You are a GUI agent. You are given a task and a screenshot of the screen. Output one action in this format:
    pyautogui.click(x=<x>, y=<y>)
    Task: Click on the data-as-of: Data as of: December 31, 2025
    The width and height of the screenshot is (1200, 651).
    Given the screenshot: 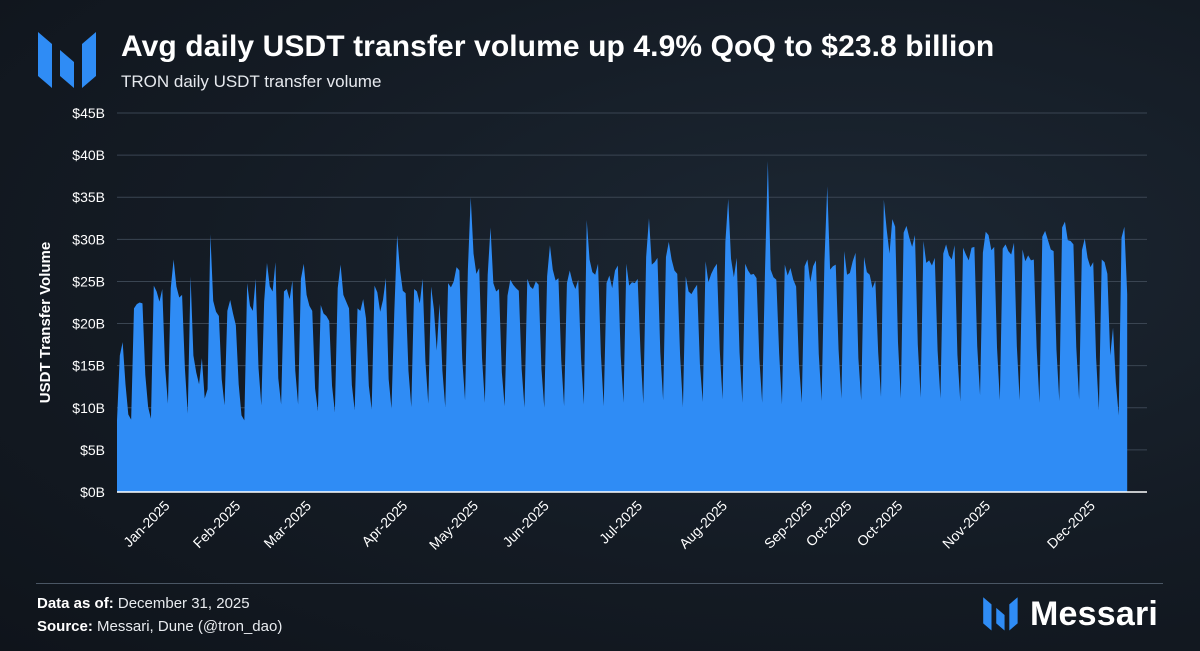 What is the action you would take?
    pyautogui.click(x=143, y=603)
    